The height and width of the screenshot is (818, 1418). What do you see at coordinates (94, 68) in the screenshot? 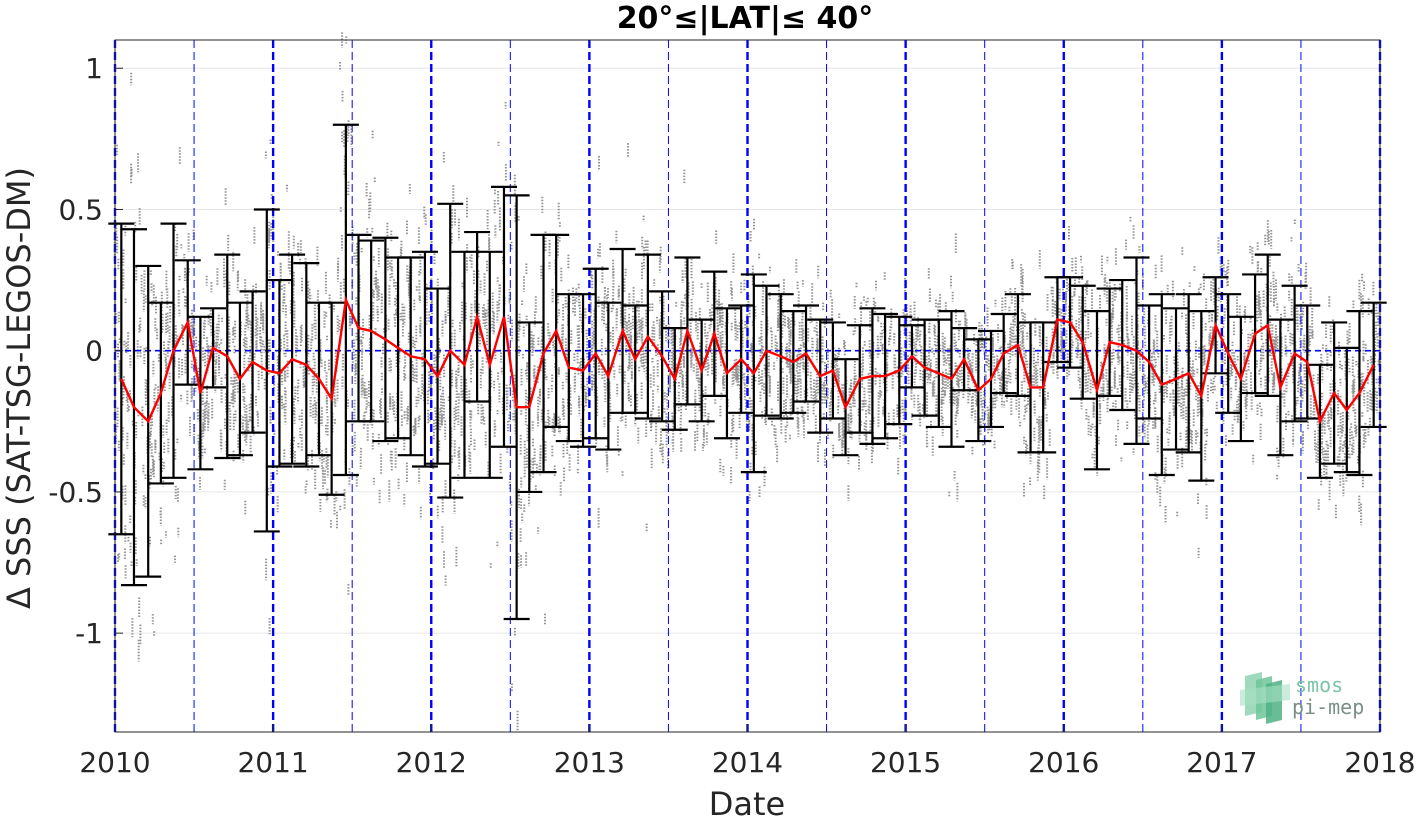
I see `y-tick-label: 1` at bounding box center [94, 68].